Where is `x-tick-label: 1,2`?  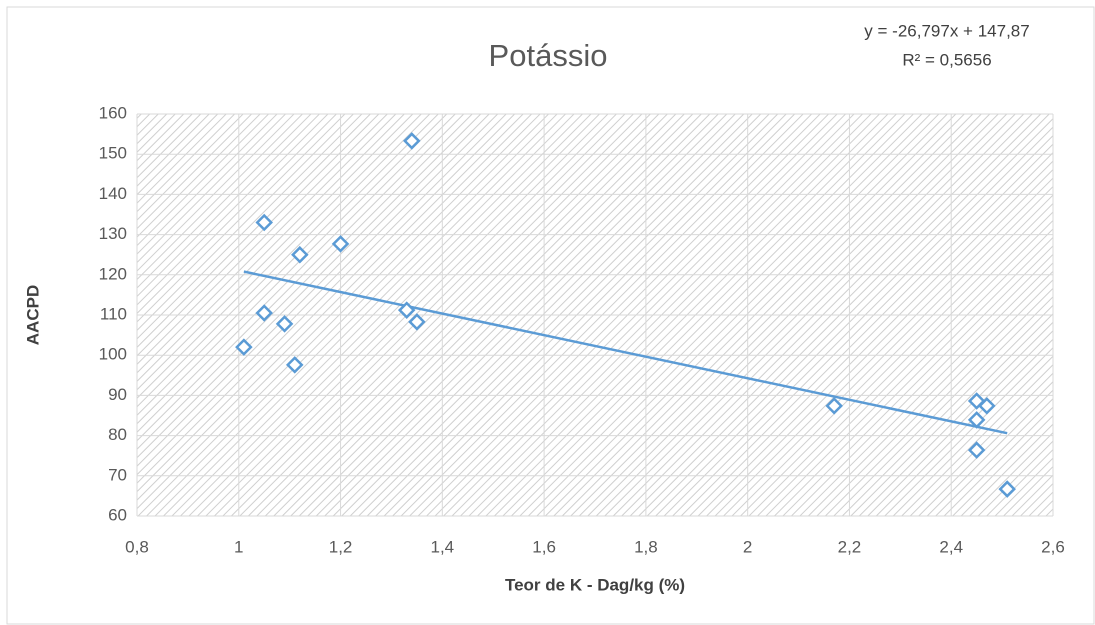
x-tick-label: 1,2 is located at coordinates (341, 546).